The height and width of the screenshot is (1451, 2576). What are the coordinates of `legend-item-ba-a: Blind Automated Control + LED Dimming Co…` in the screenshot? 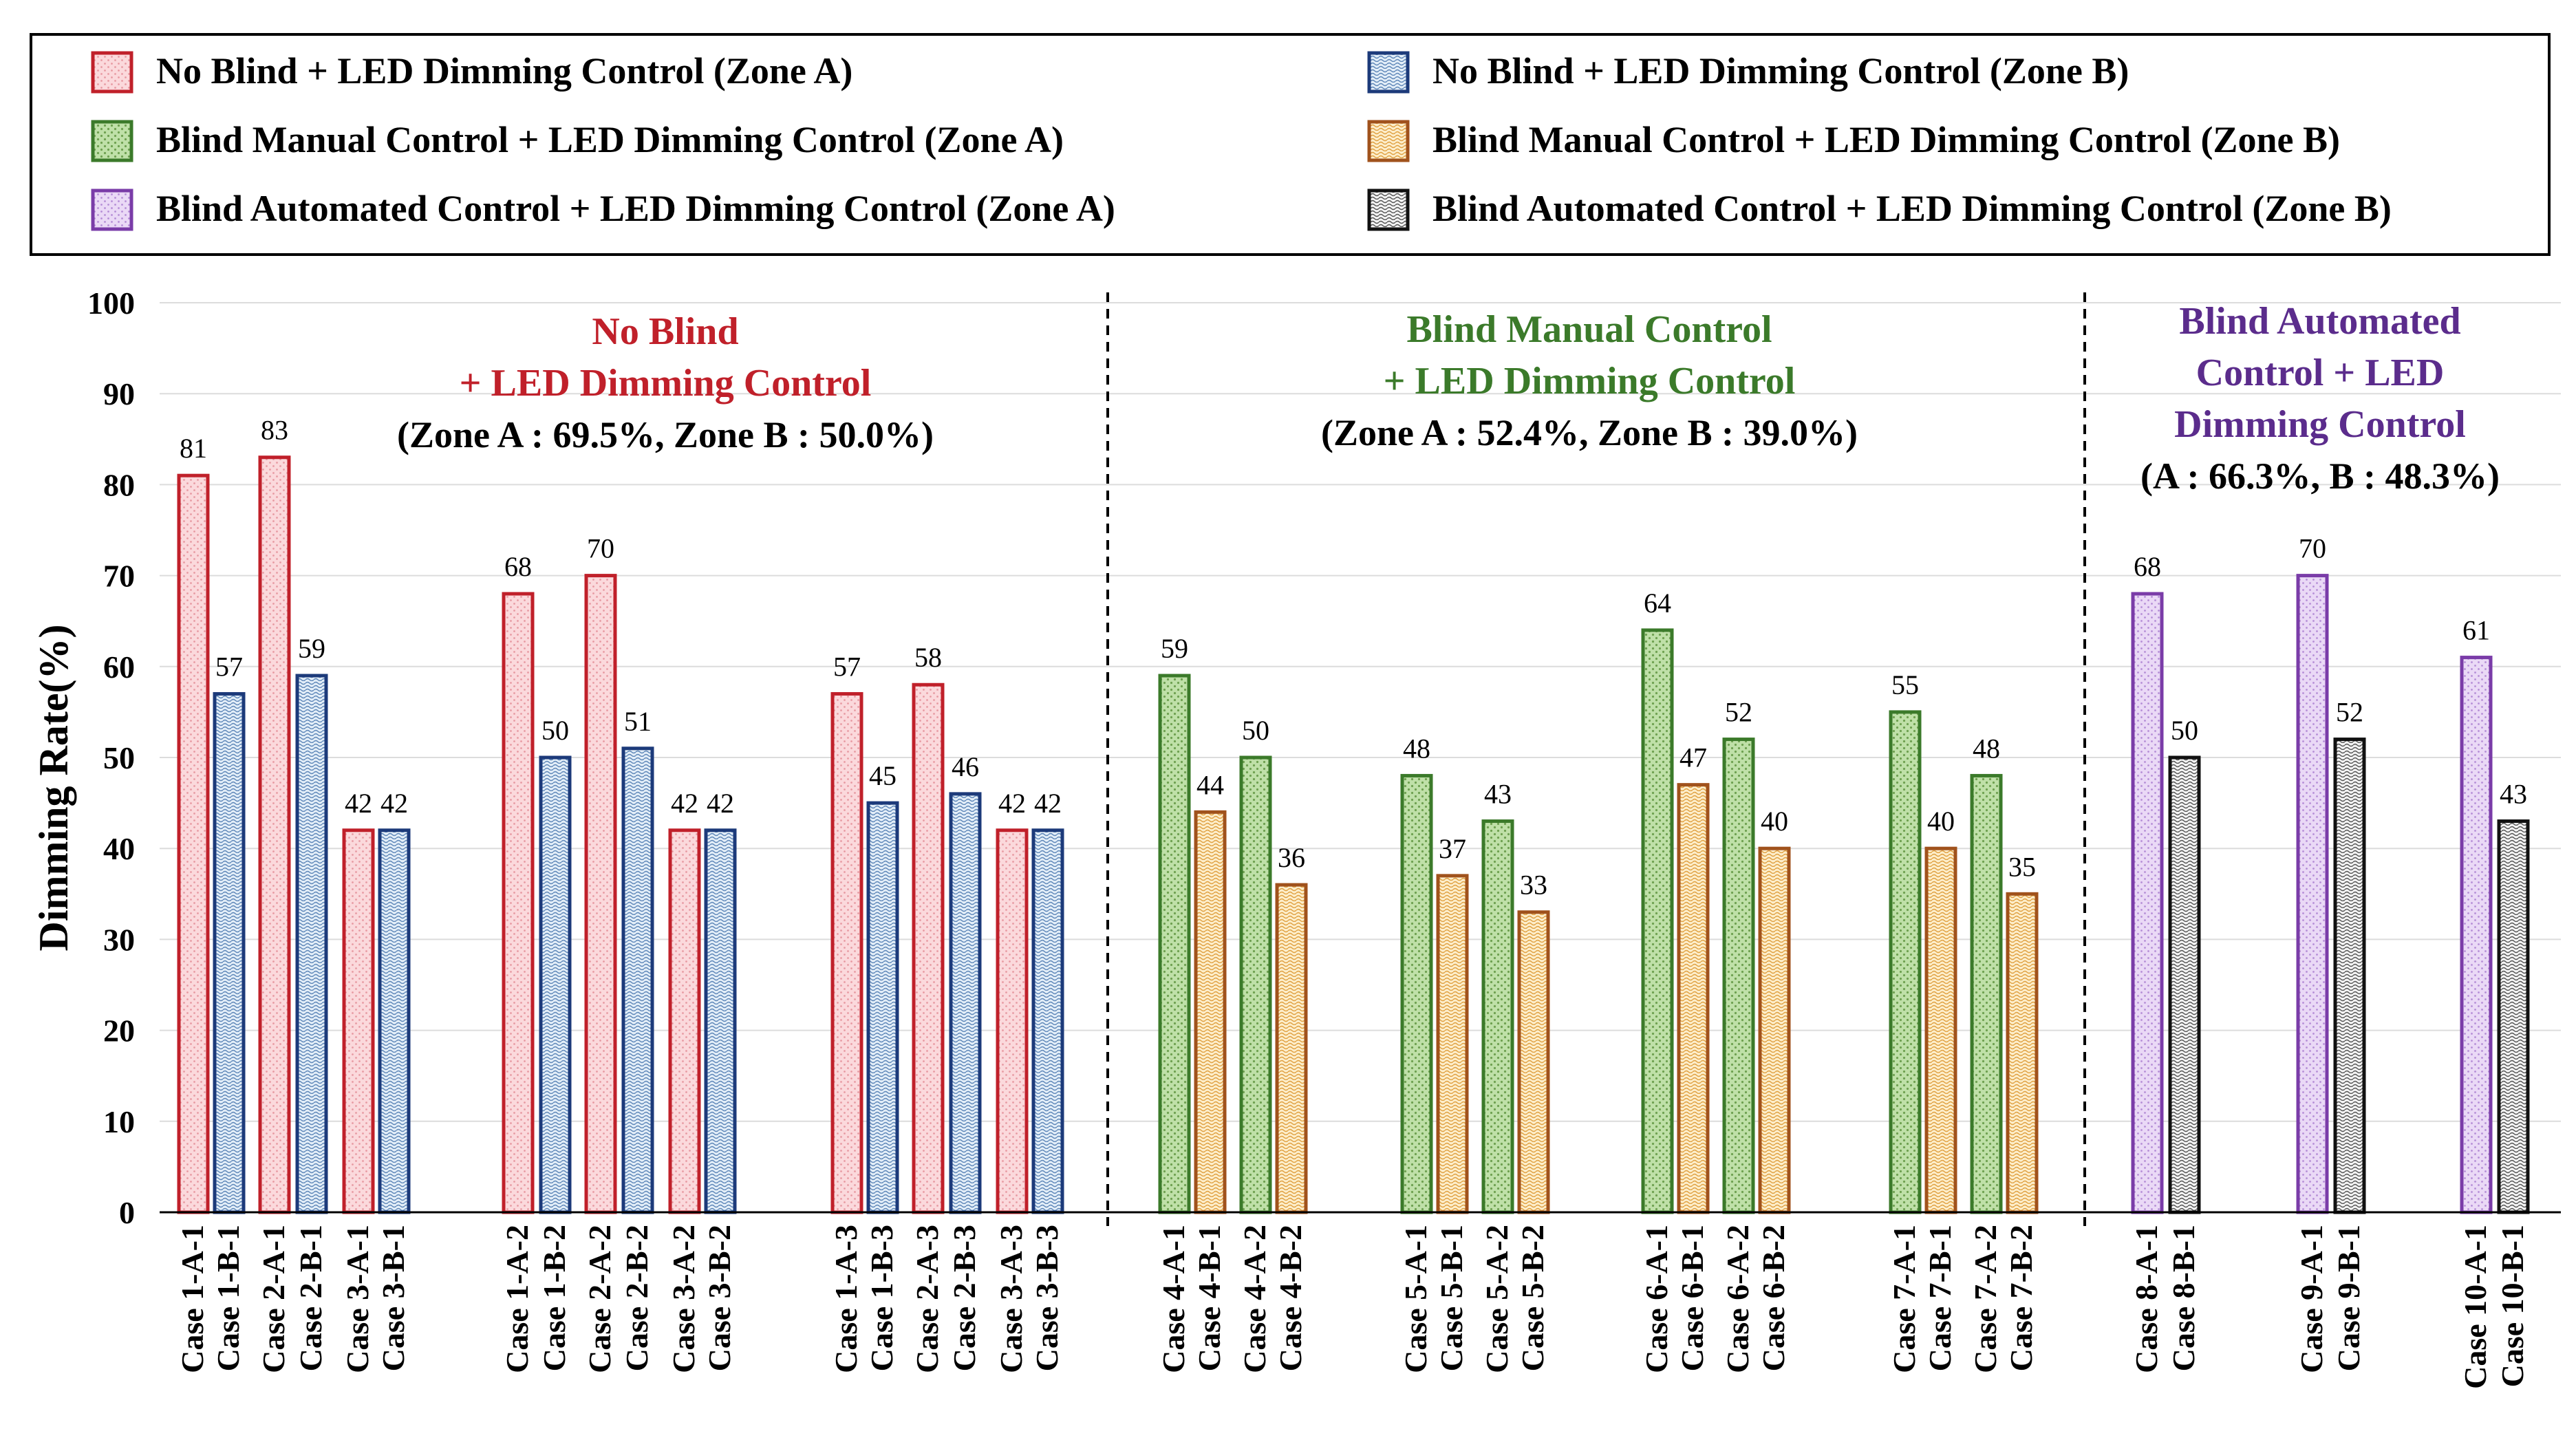 It's located at (603, 209).